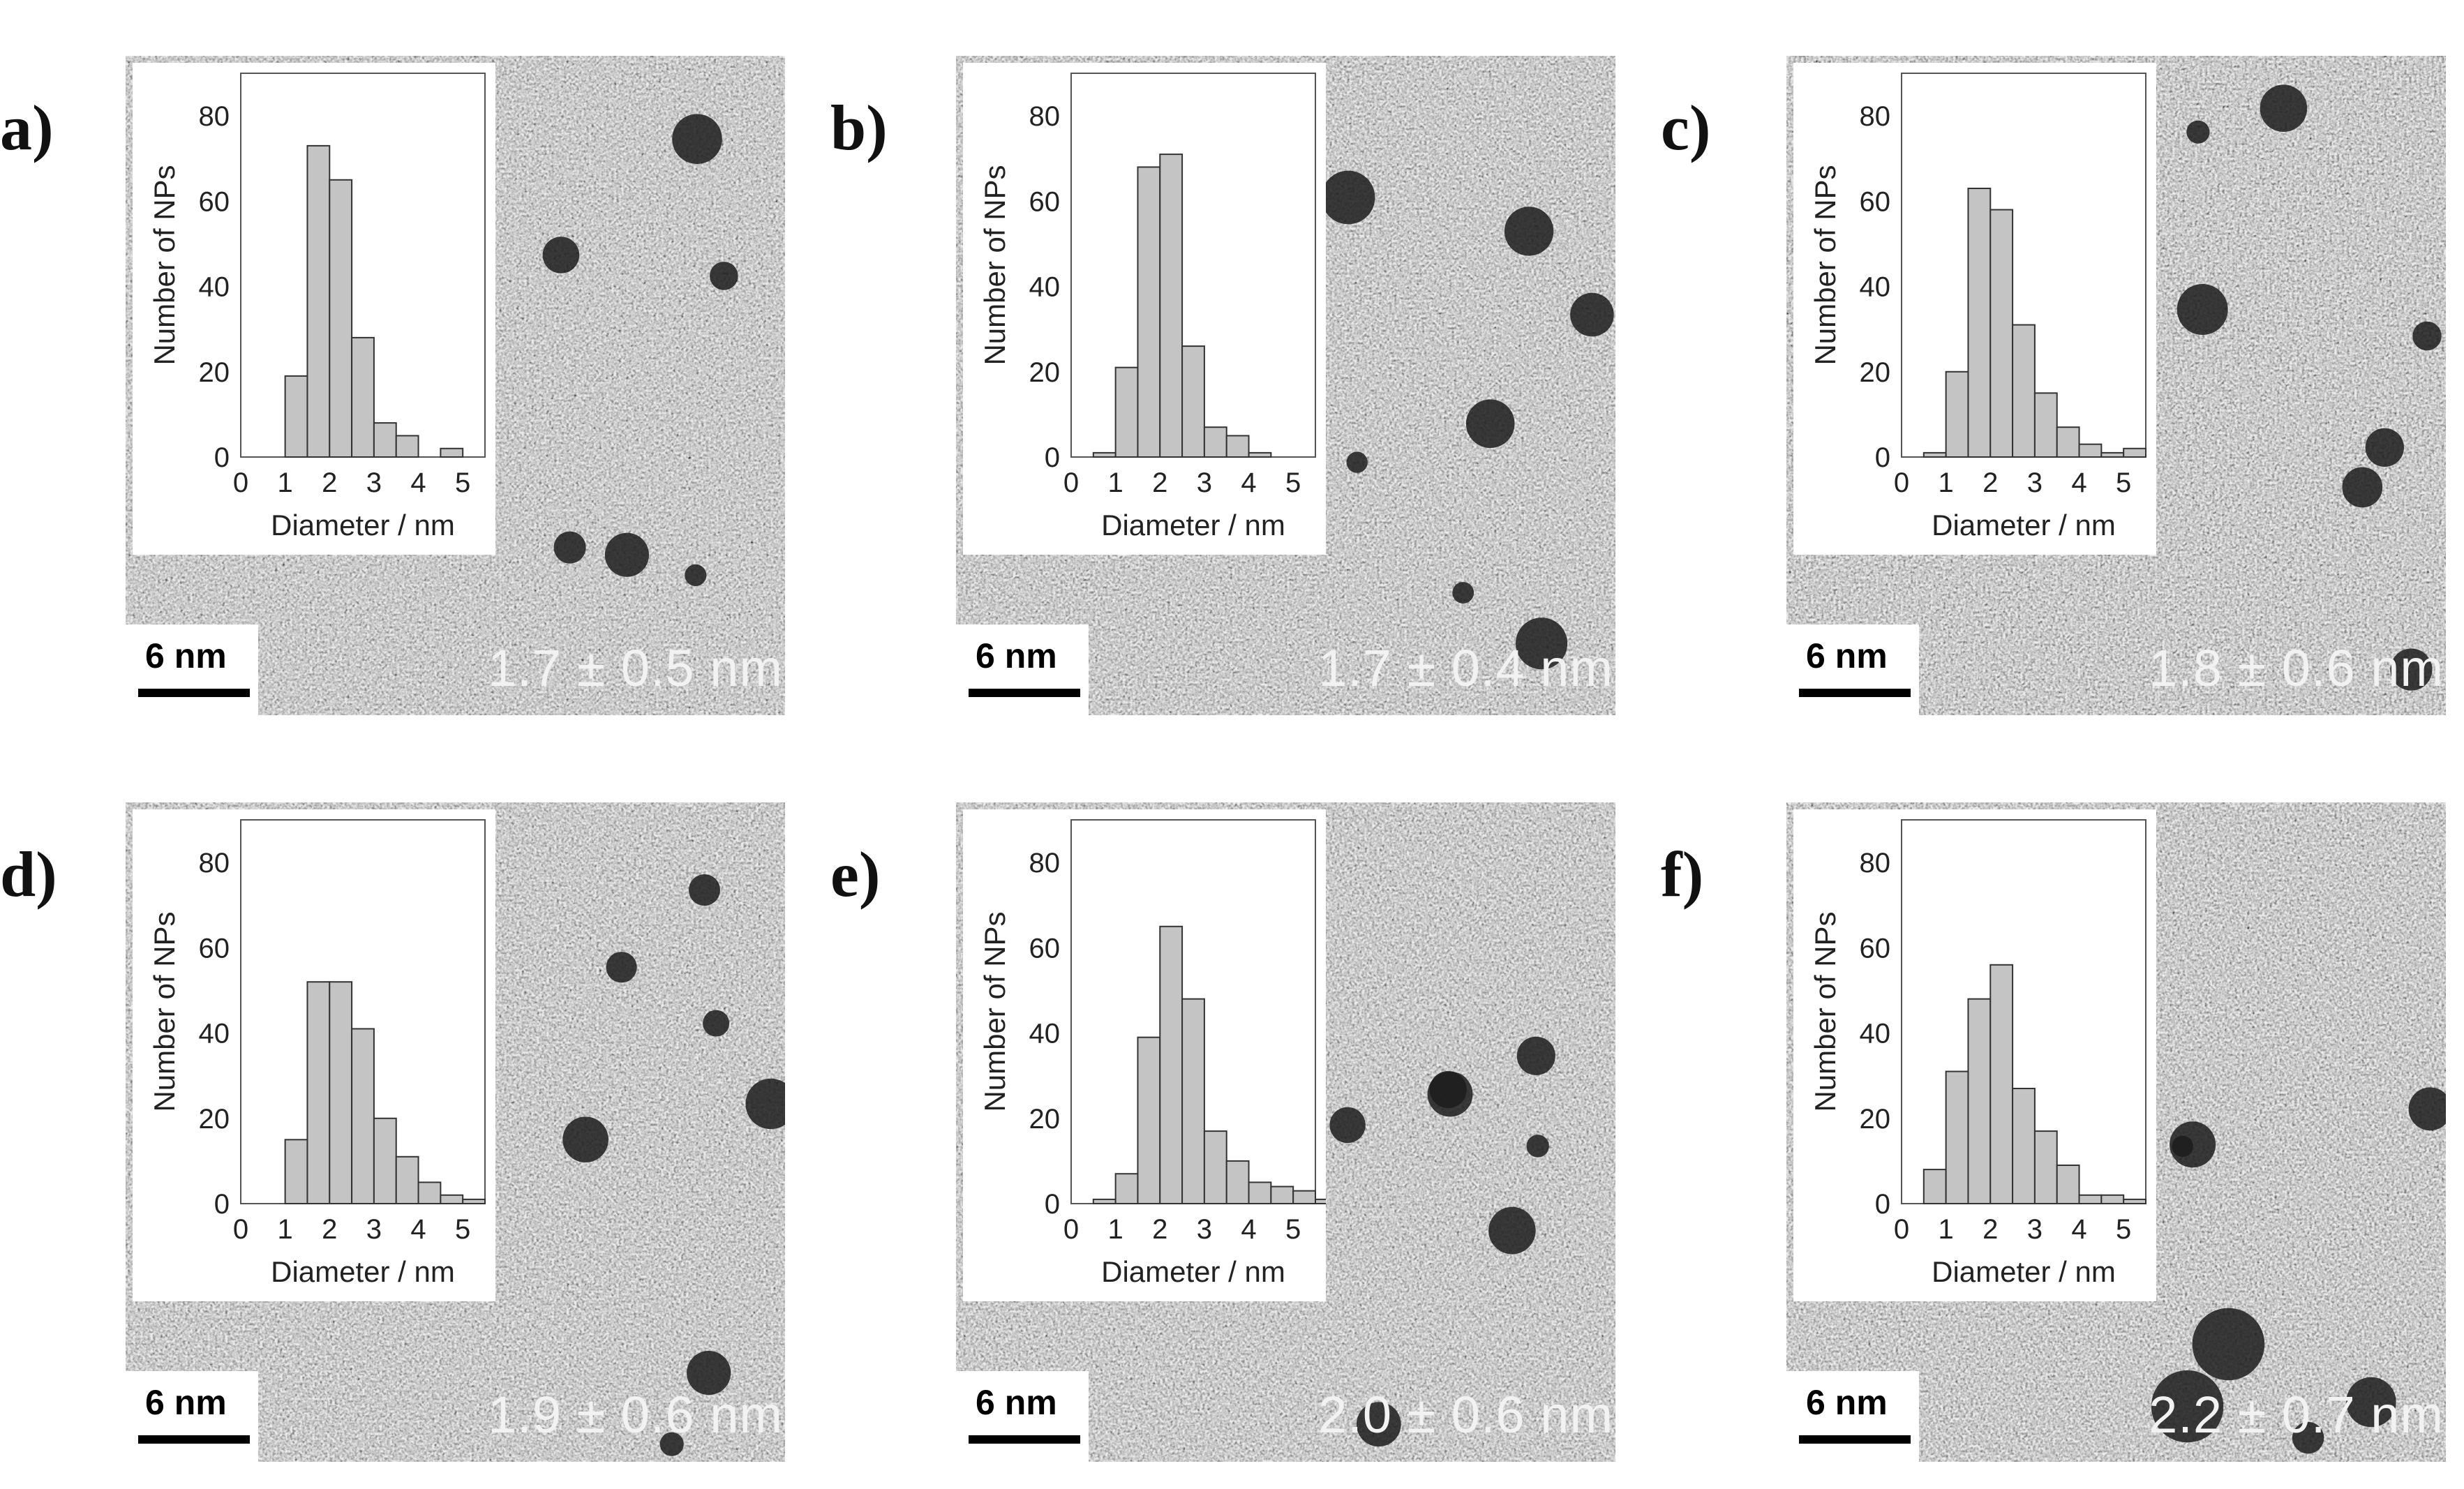 Image resolution: width=2464 pixels, height=1489 pixels. I want to click on mean-size-label: 2.0 ± 0.6 nm, so click(1465, 1415).